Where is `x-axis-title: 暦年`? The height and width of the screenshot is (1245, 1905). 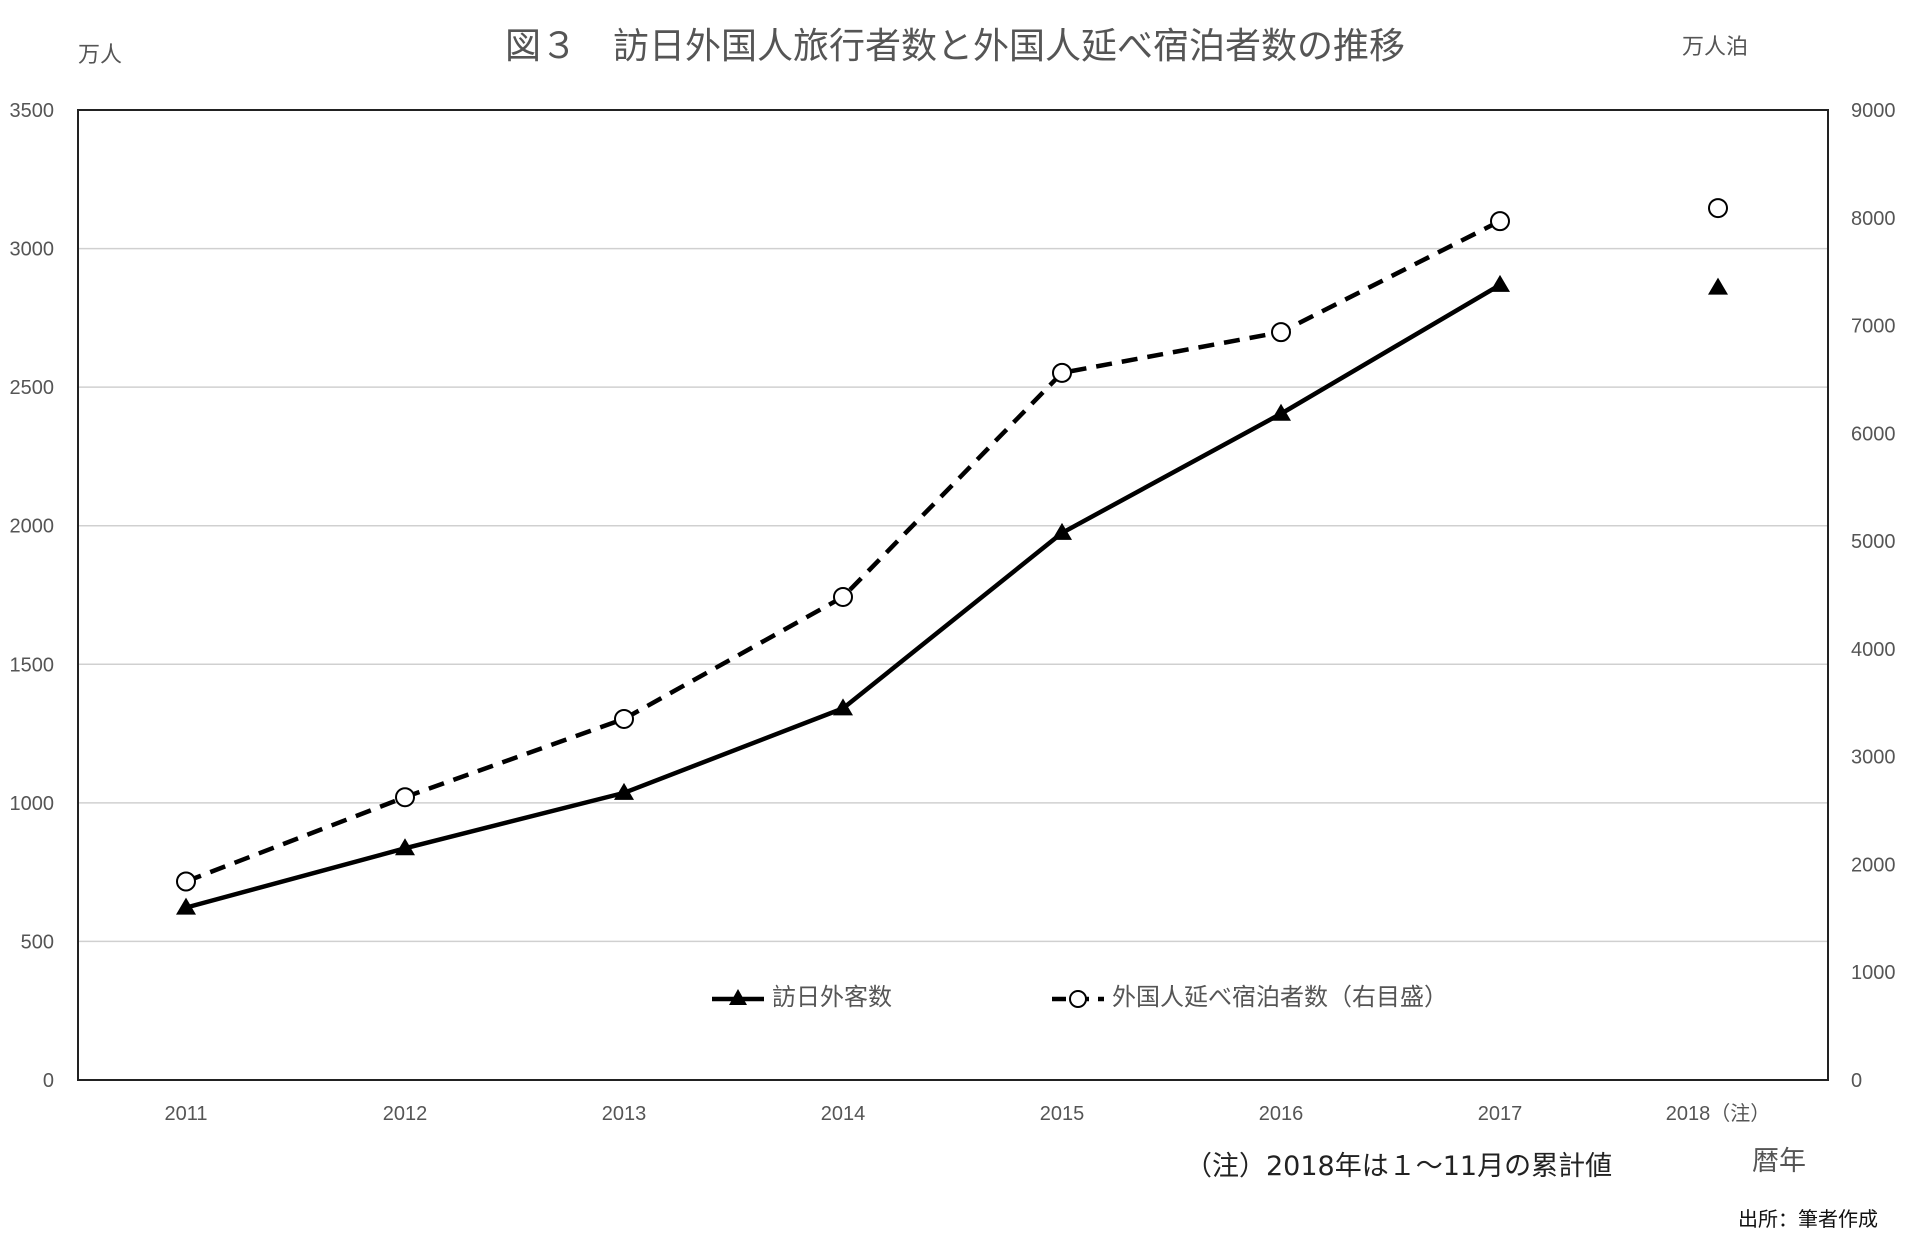 x-axis-title: 暦年 is located at coordinates (1779, 1161).